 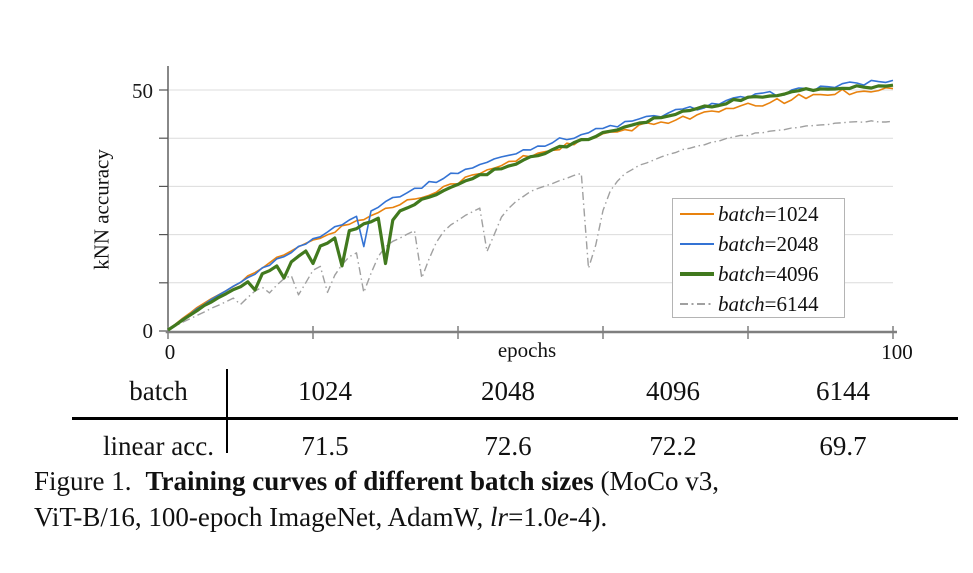 What do you see at coordinates (563, 516) in the screenshot?
I see `caption-e-italic: e` at bounding box center [563, 516].